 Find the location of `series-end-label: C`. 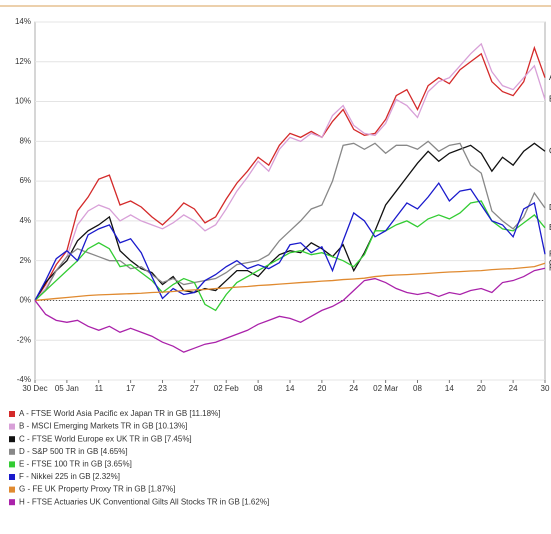

series-end-label: C is located at coordinates (550, 150).